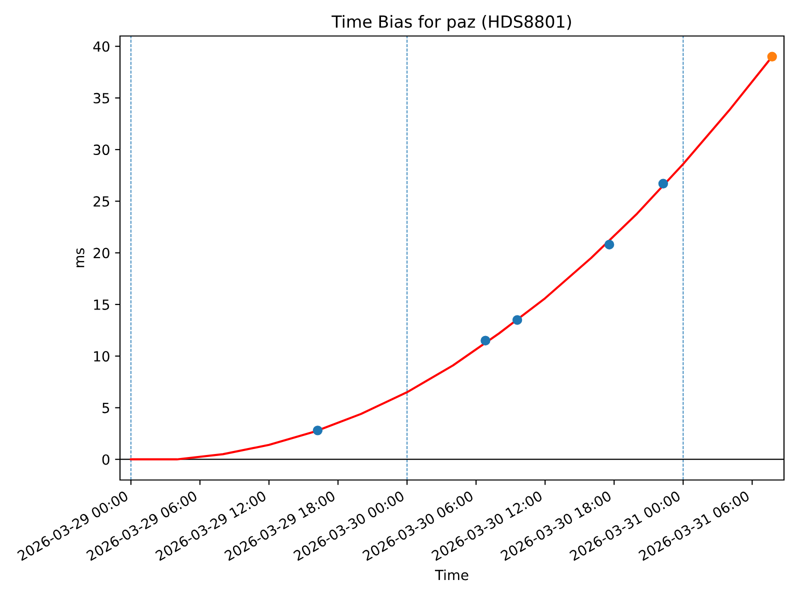  What do you see at coordinates (102, 150) in the screenshot?
I see `y-tick-label: 30` at bounding box center [102, 150].